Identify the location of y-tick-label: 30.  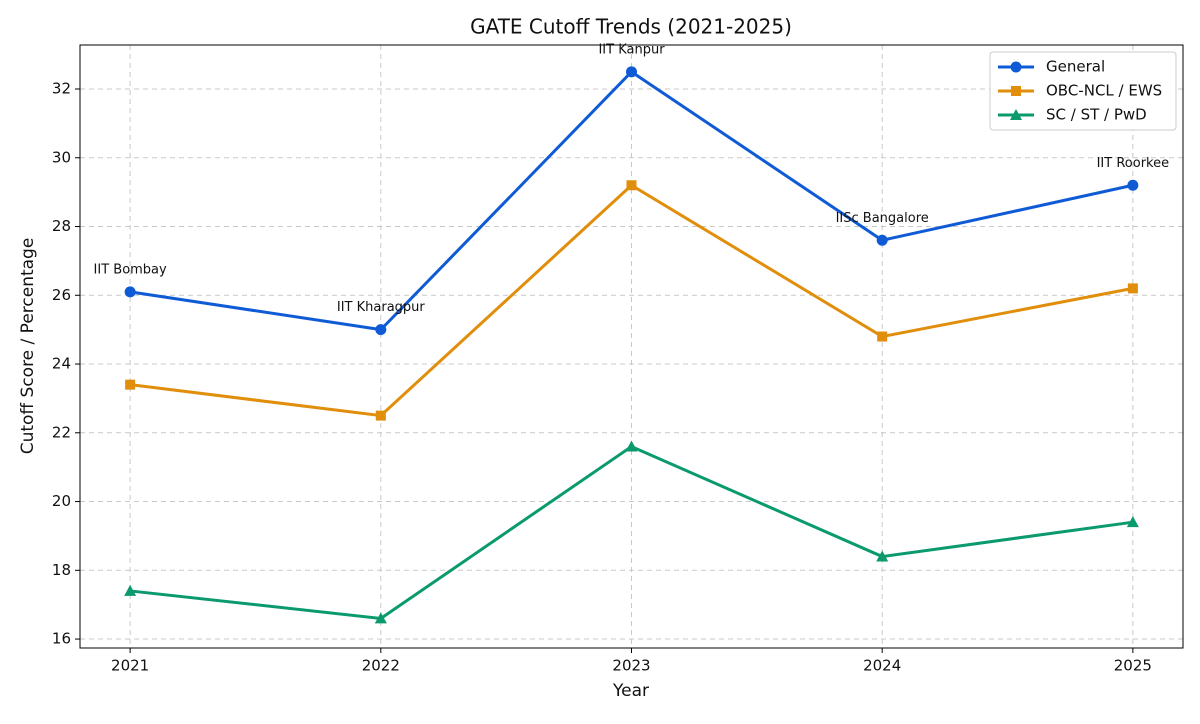
(61, 157).